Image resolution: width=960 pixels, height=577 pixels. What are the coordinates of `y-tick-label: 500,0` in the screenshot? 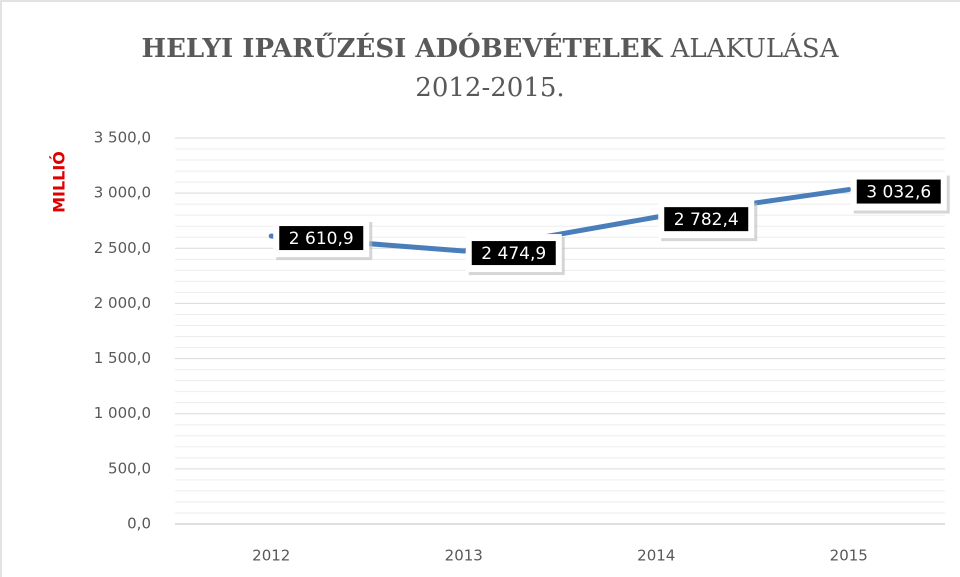 It's located at (129, 468).